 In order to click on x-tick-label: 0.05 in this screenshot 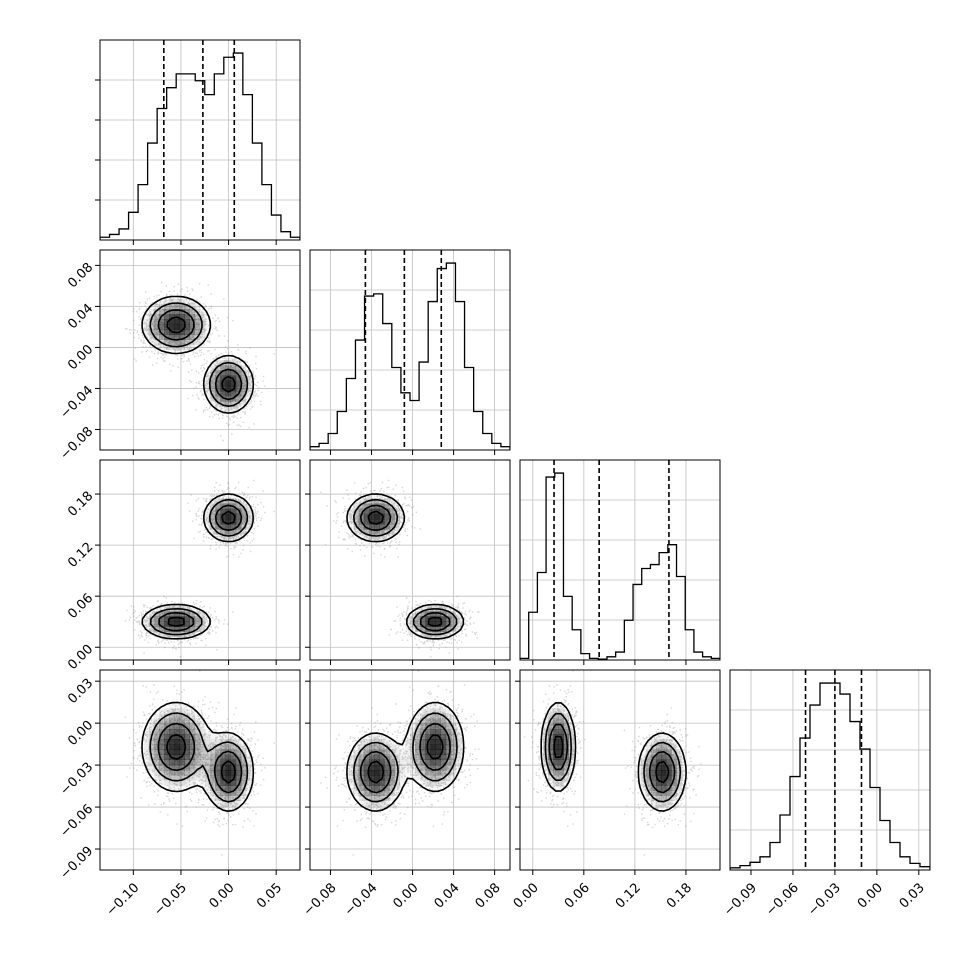, I will do `click(269, 895)`.